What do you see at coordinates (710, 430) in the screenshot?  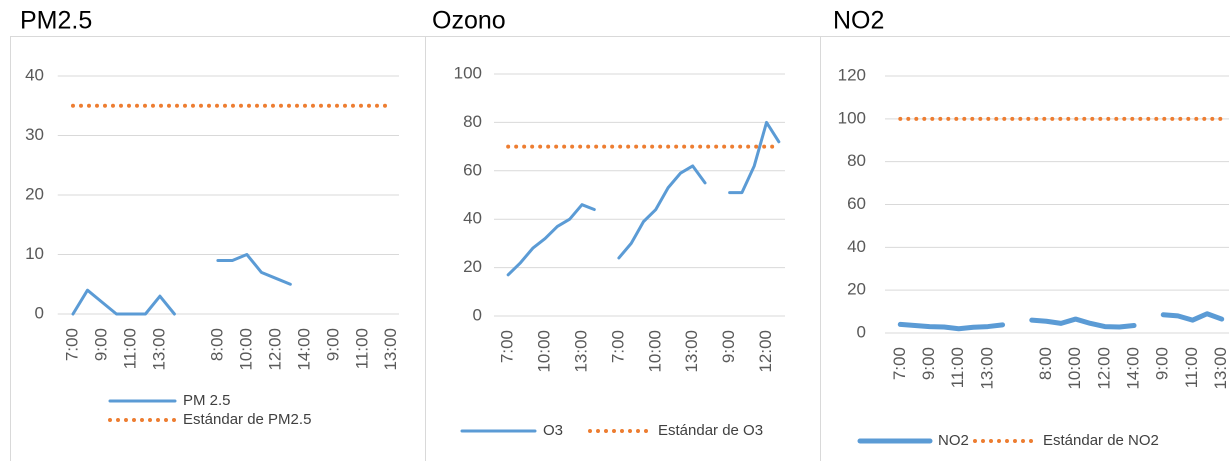 I see `legend-label: Estándar de O3` at bounding box center [710, 430].